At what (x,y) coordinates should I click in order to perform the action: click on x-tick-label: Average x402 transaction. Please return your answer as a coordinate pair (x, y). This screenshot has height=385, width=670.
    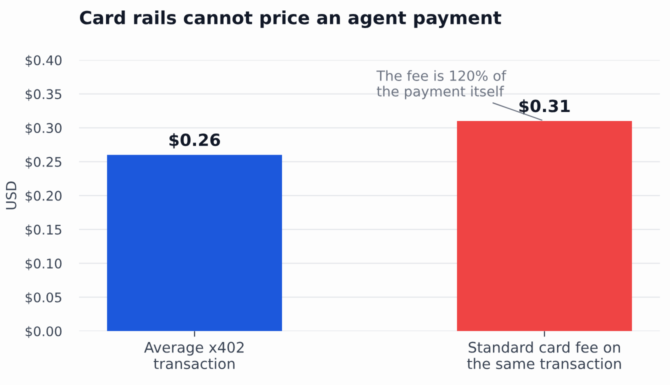
    Looking at the image, I should click on (194, 356).